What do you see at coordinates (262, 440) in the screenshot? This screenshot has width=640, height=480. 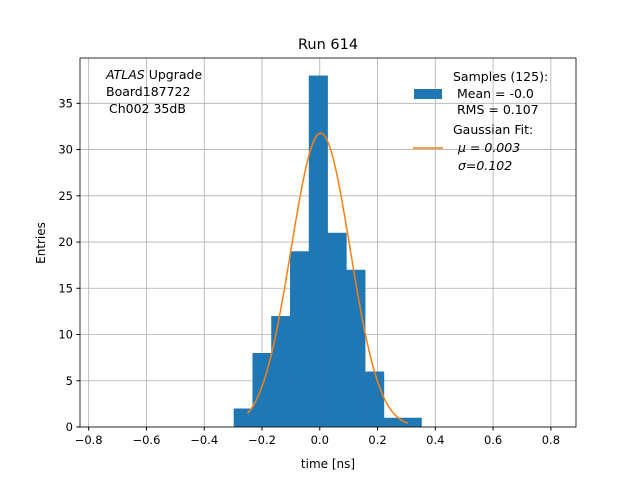 I see `x-tick-label: −0.2` at bounding box center [262, 440].